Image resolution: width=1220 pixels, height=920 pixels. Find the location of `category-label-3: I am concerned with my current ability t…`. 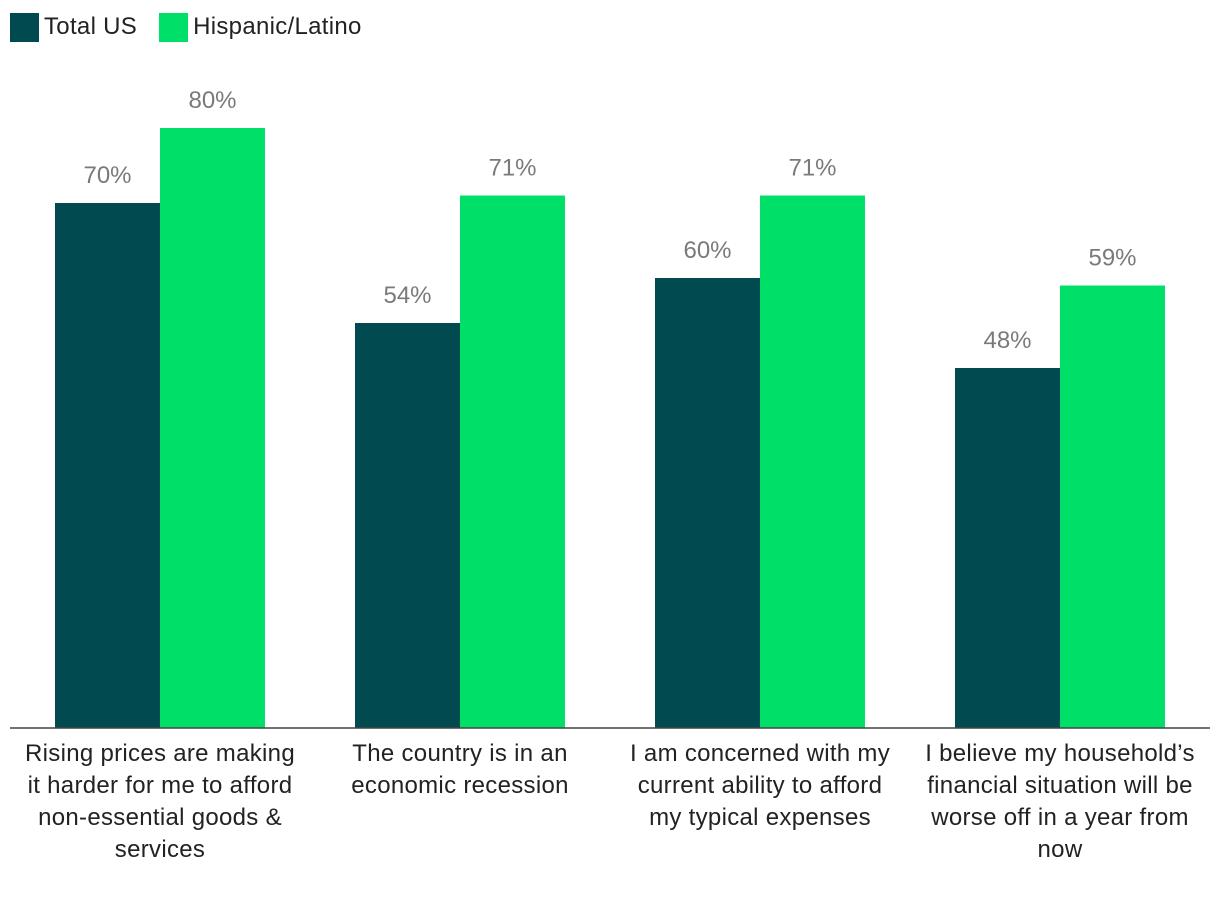

category-label-3: I am concerned with my current ability t… is located at coordinates (760, 785).